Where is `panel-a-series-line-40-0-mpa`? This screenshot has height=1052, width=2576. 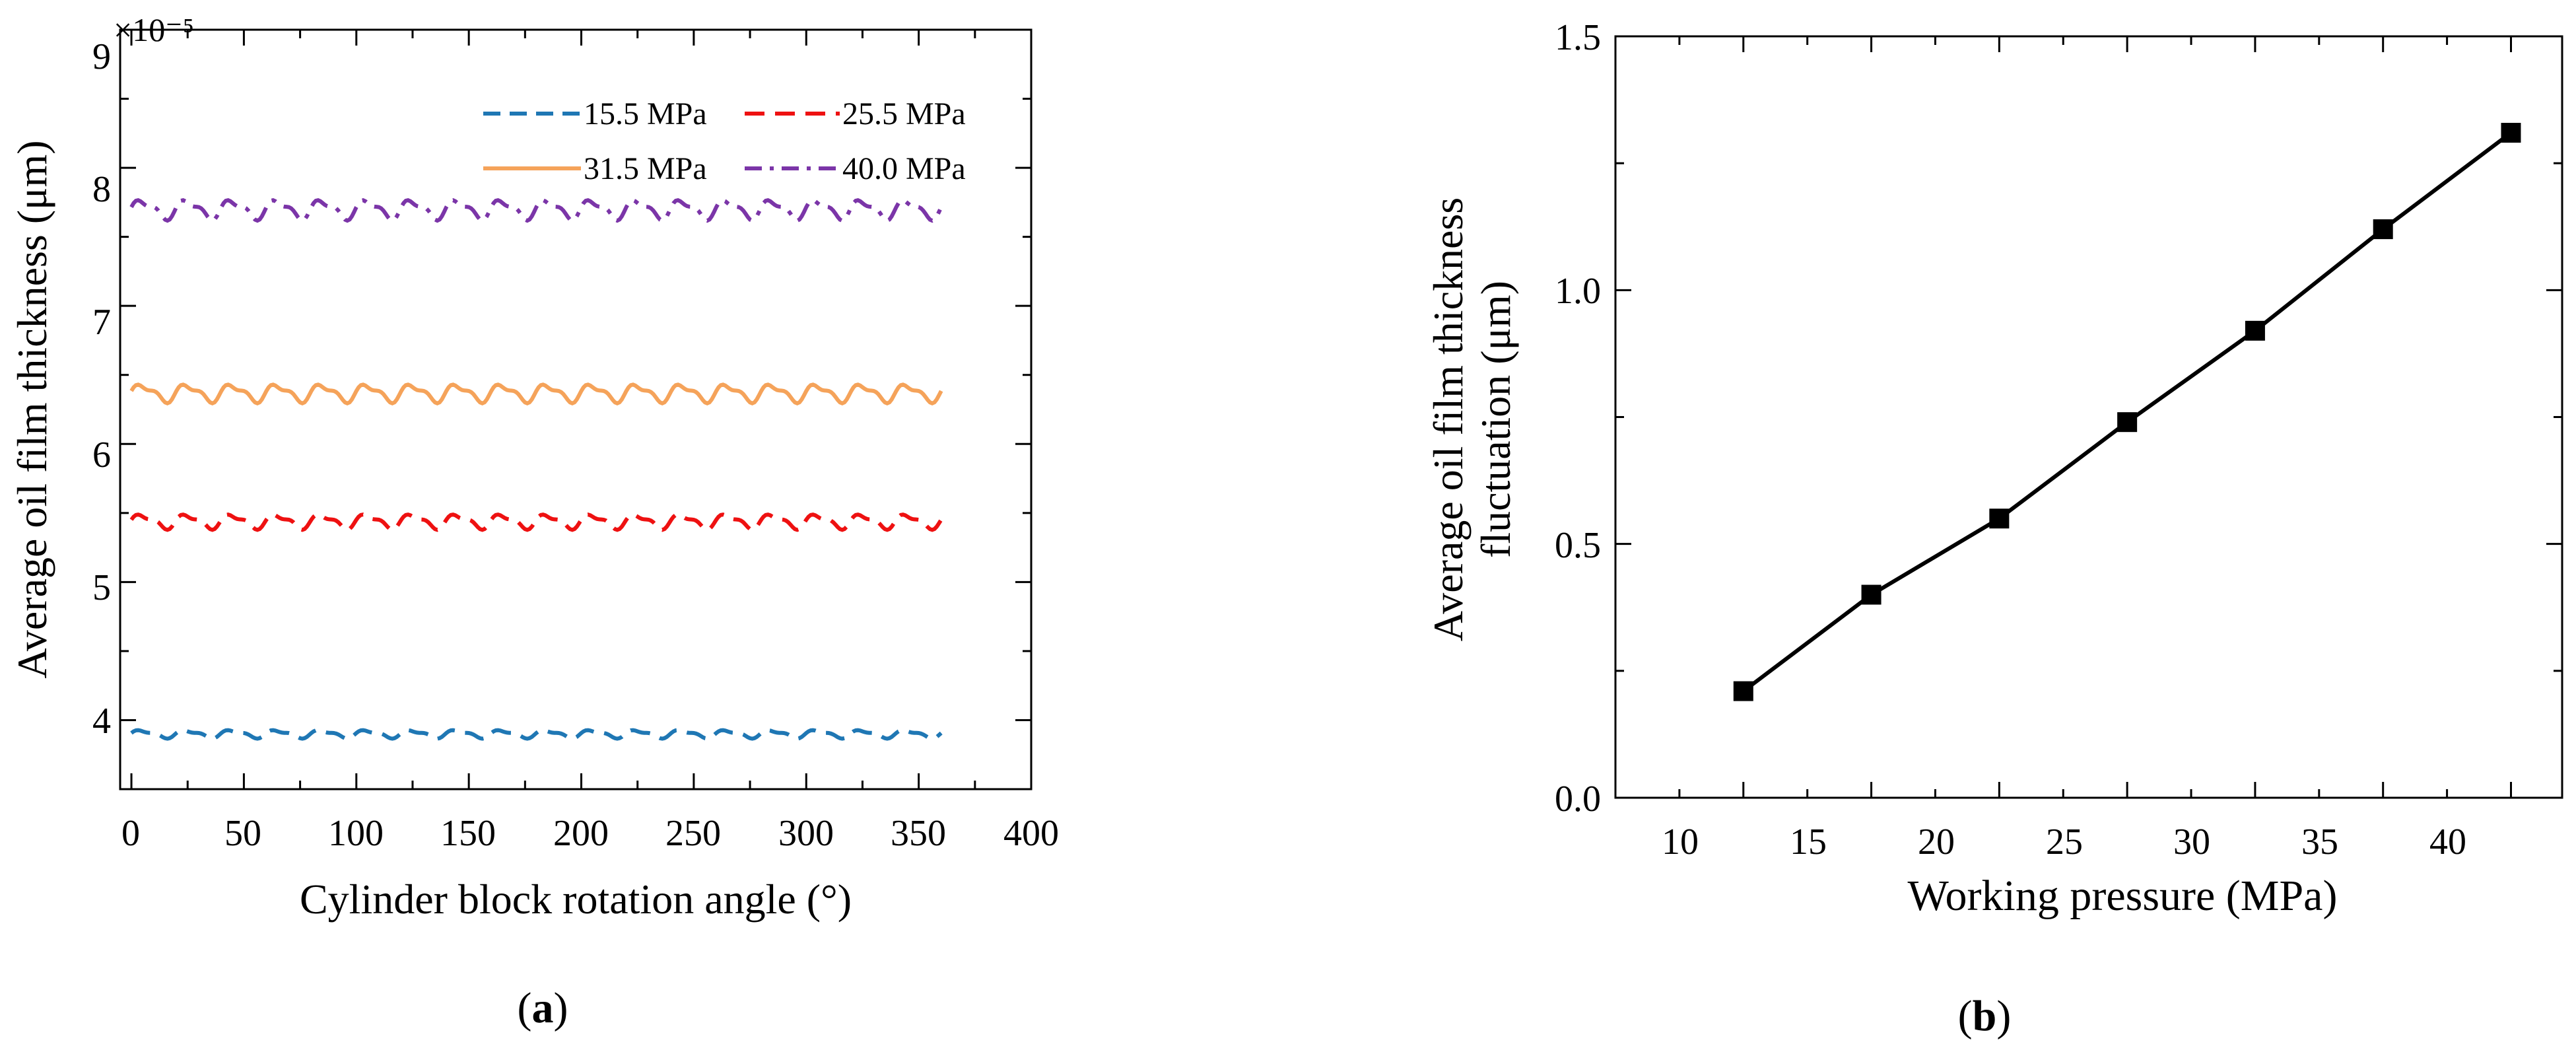 panel-a-series-line-40-0-mpa is located at coordinates (536, 211).